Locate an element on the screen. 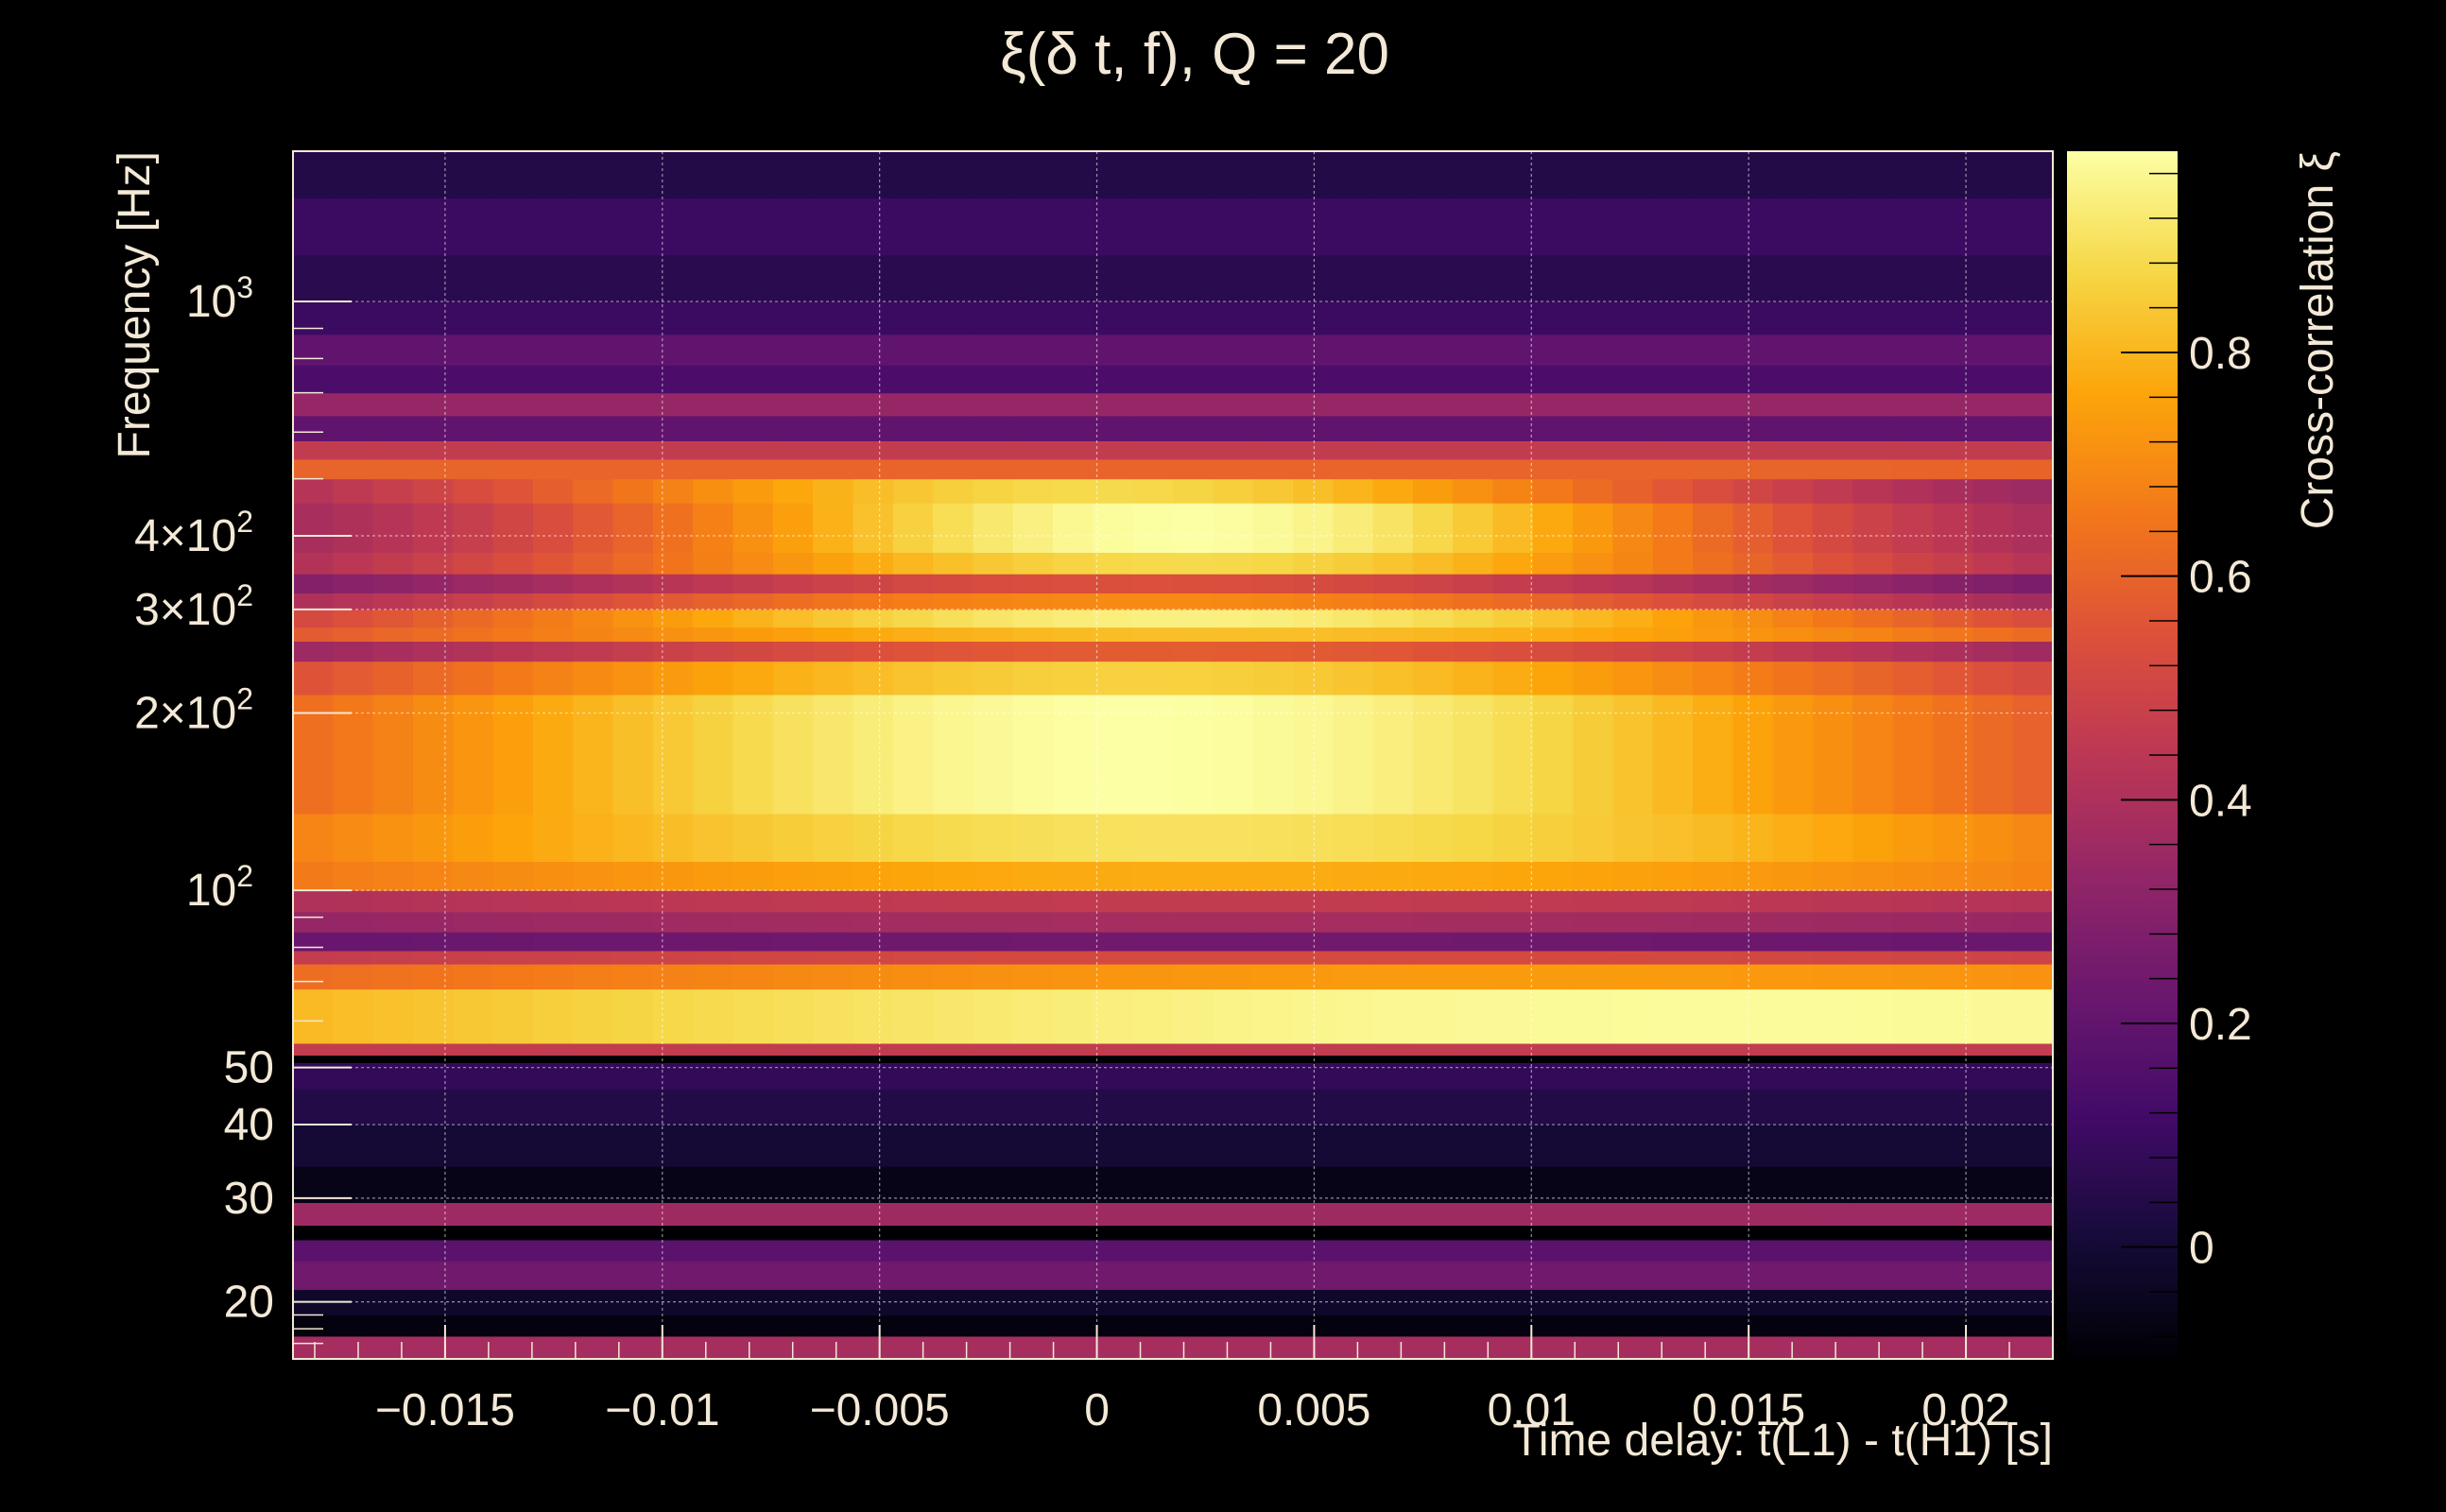 The image size is (2446, 1512). x-tick-label: 0.02 is located at coordinates (1965, 1410).